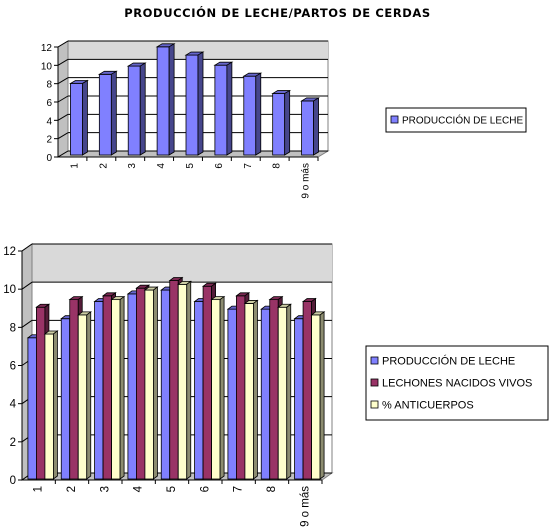 The image size is (555, 532). Describe the element at coordinates (239, 489) in the screenshot. I see `x-tick-label: 7` at that location.